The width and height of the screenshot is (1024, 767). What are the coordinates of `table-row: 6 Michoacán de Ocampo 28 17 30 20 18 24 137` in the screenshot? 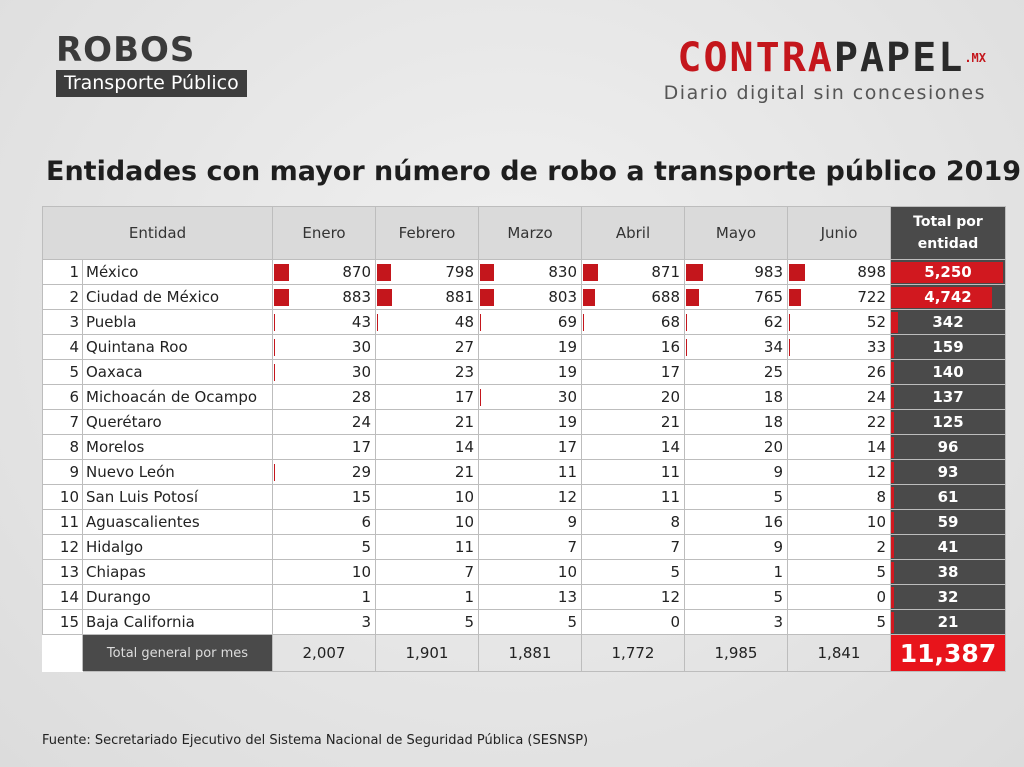 It's located at (524, 397).